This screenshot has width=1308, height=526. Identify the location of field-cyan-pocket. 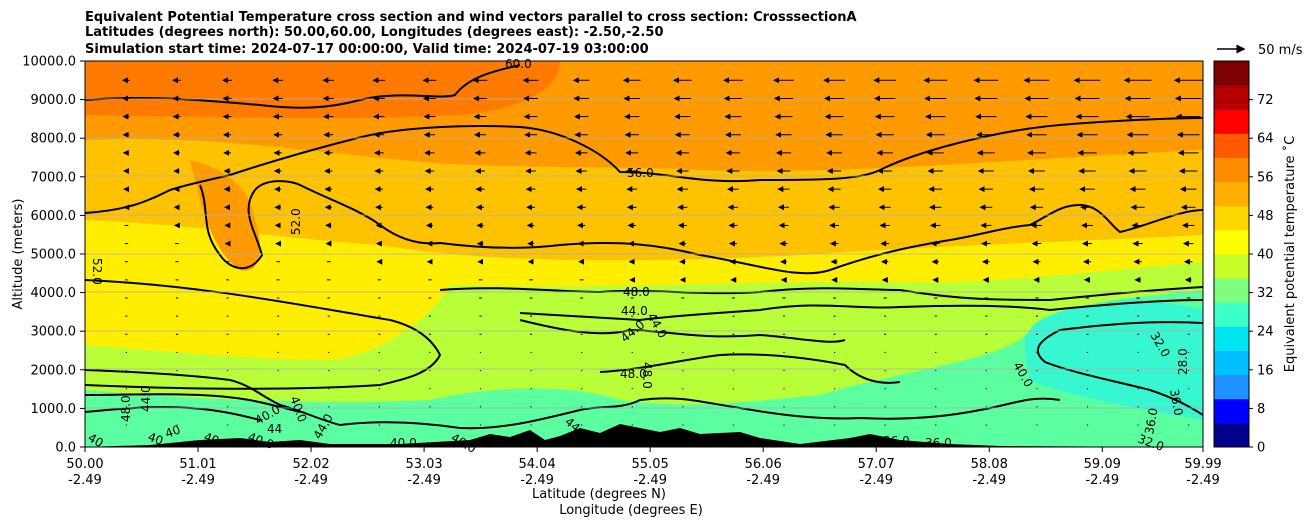
(1113, 357).